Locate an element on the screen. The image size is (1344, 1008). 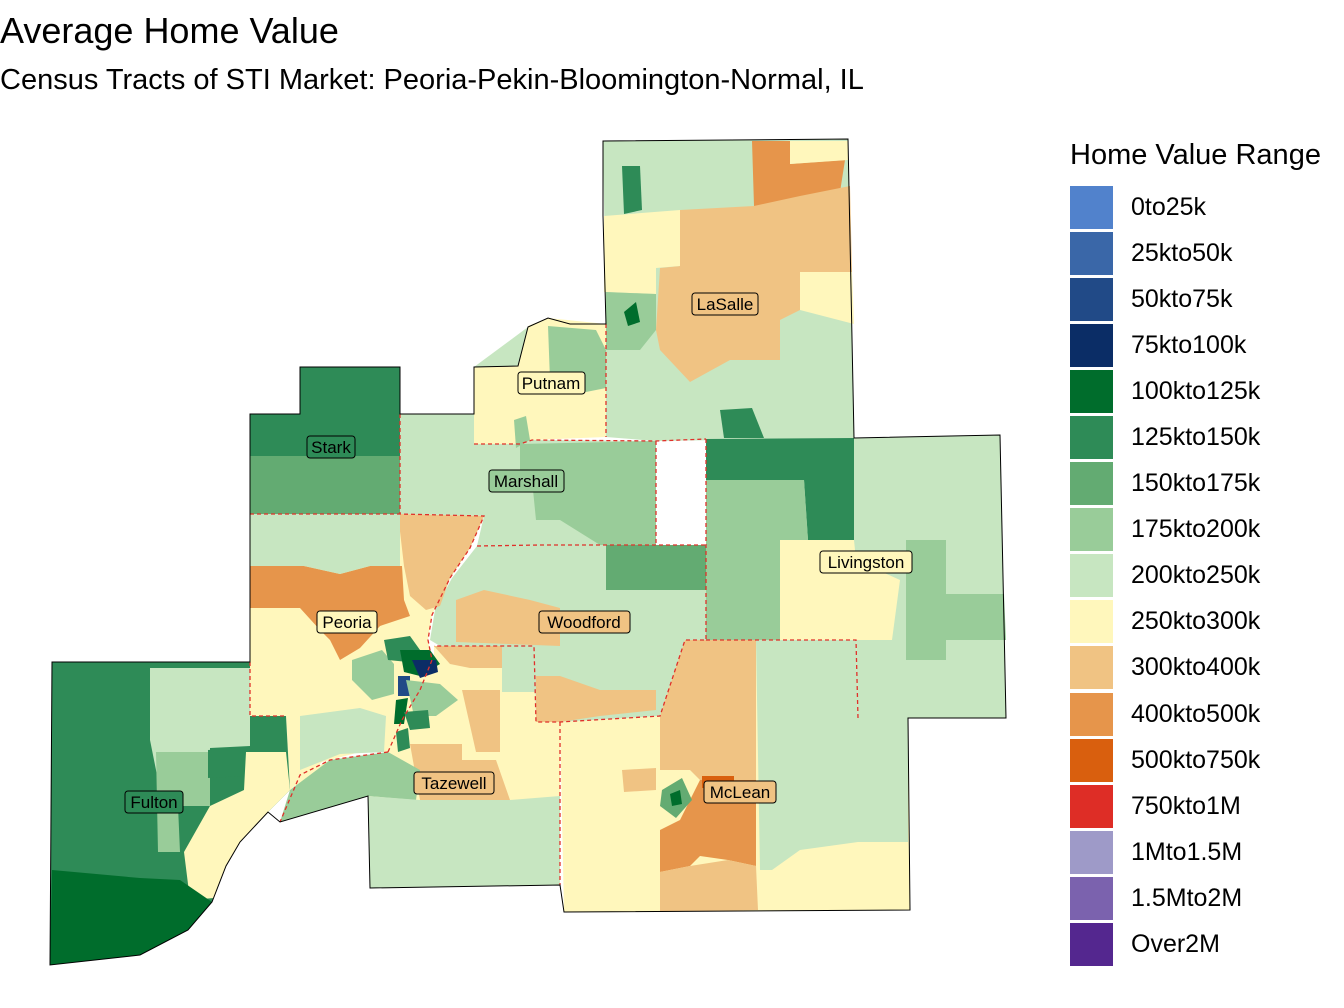
legend-item: 500kto750k is located at coordinates (1207, 760).